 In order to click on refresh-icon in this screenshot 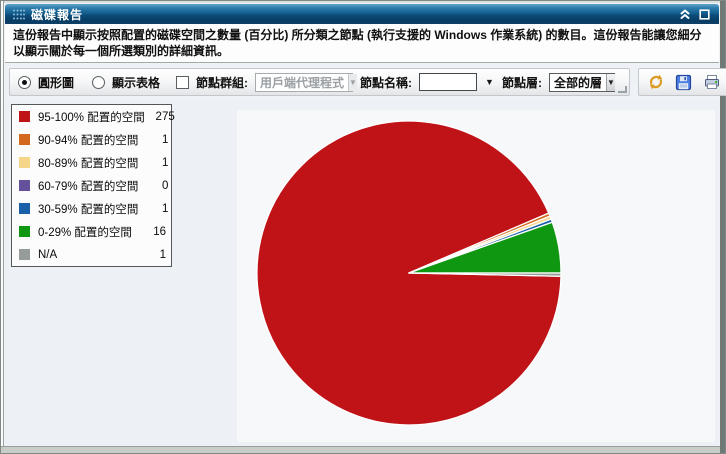, I will do `click(656, 82)`.